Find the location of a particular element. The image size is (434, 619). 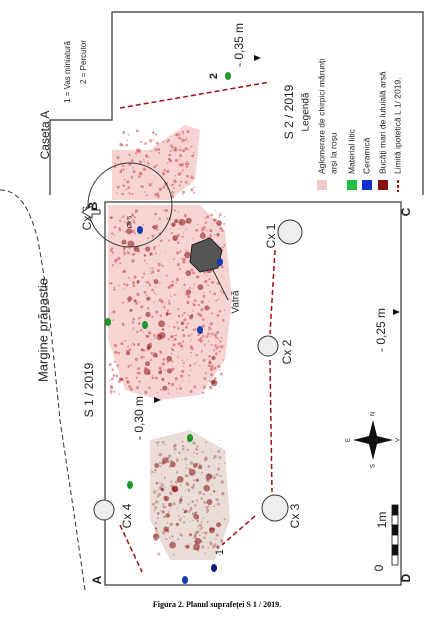

legend-swatch is located at coordinates (383, 185).